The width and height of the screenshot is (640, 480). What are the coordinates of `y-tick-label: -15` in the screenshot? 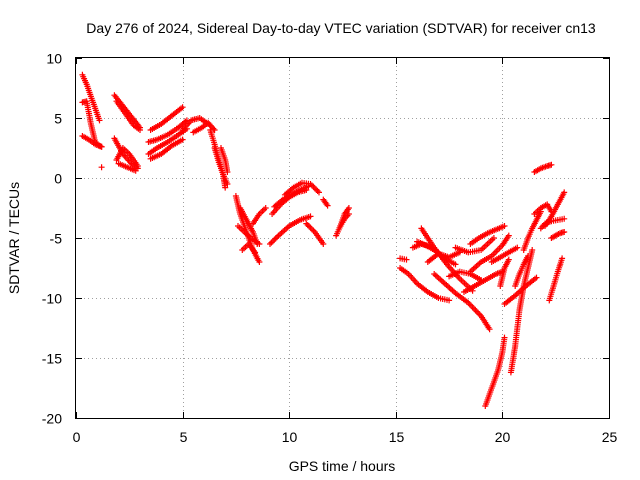 It's located at (52, 359).